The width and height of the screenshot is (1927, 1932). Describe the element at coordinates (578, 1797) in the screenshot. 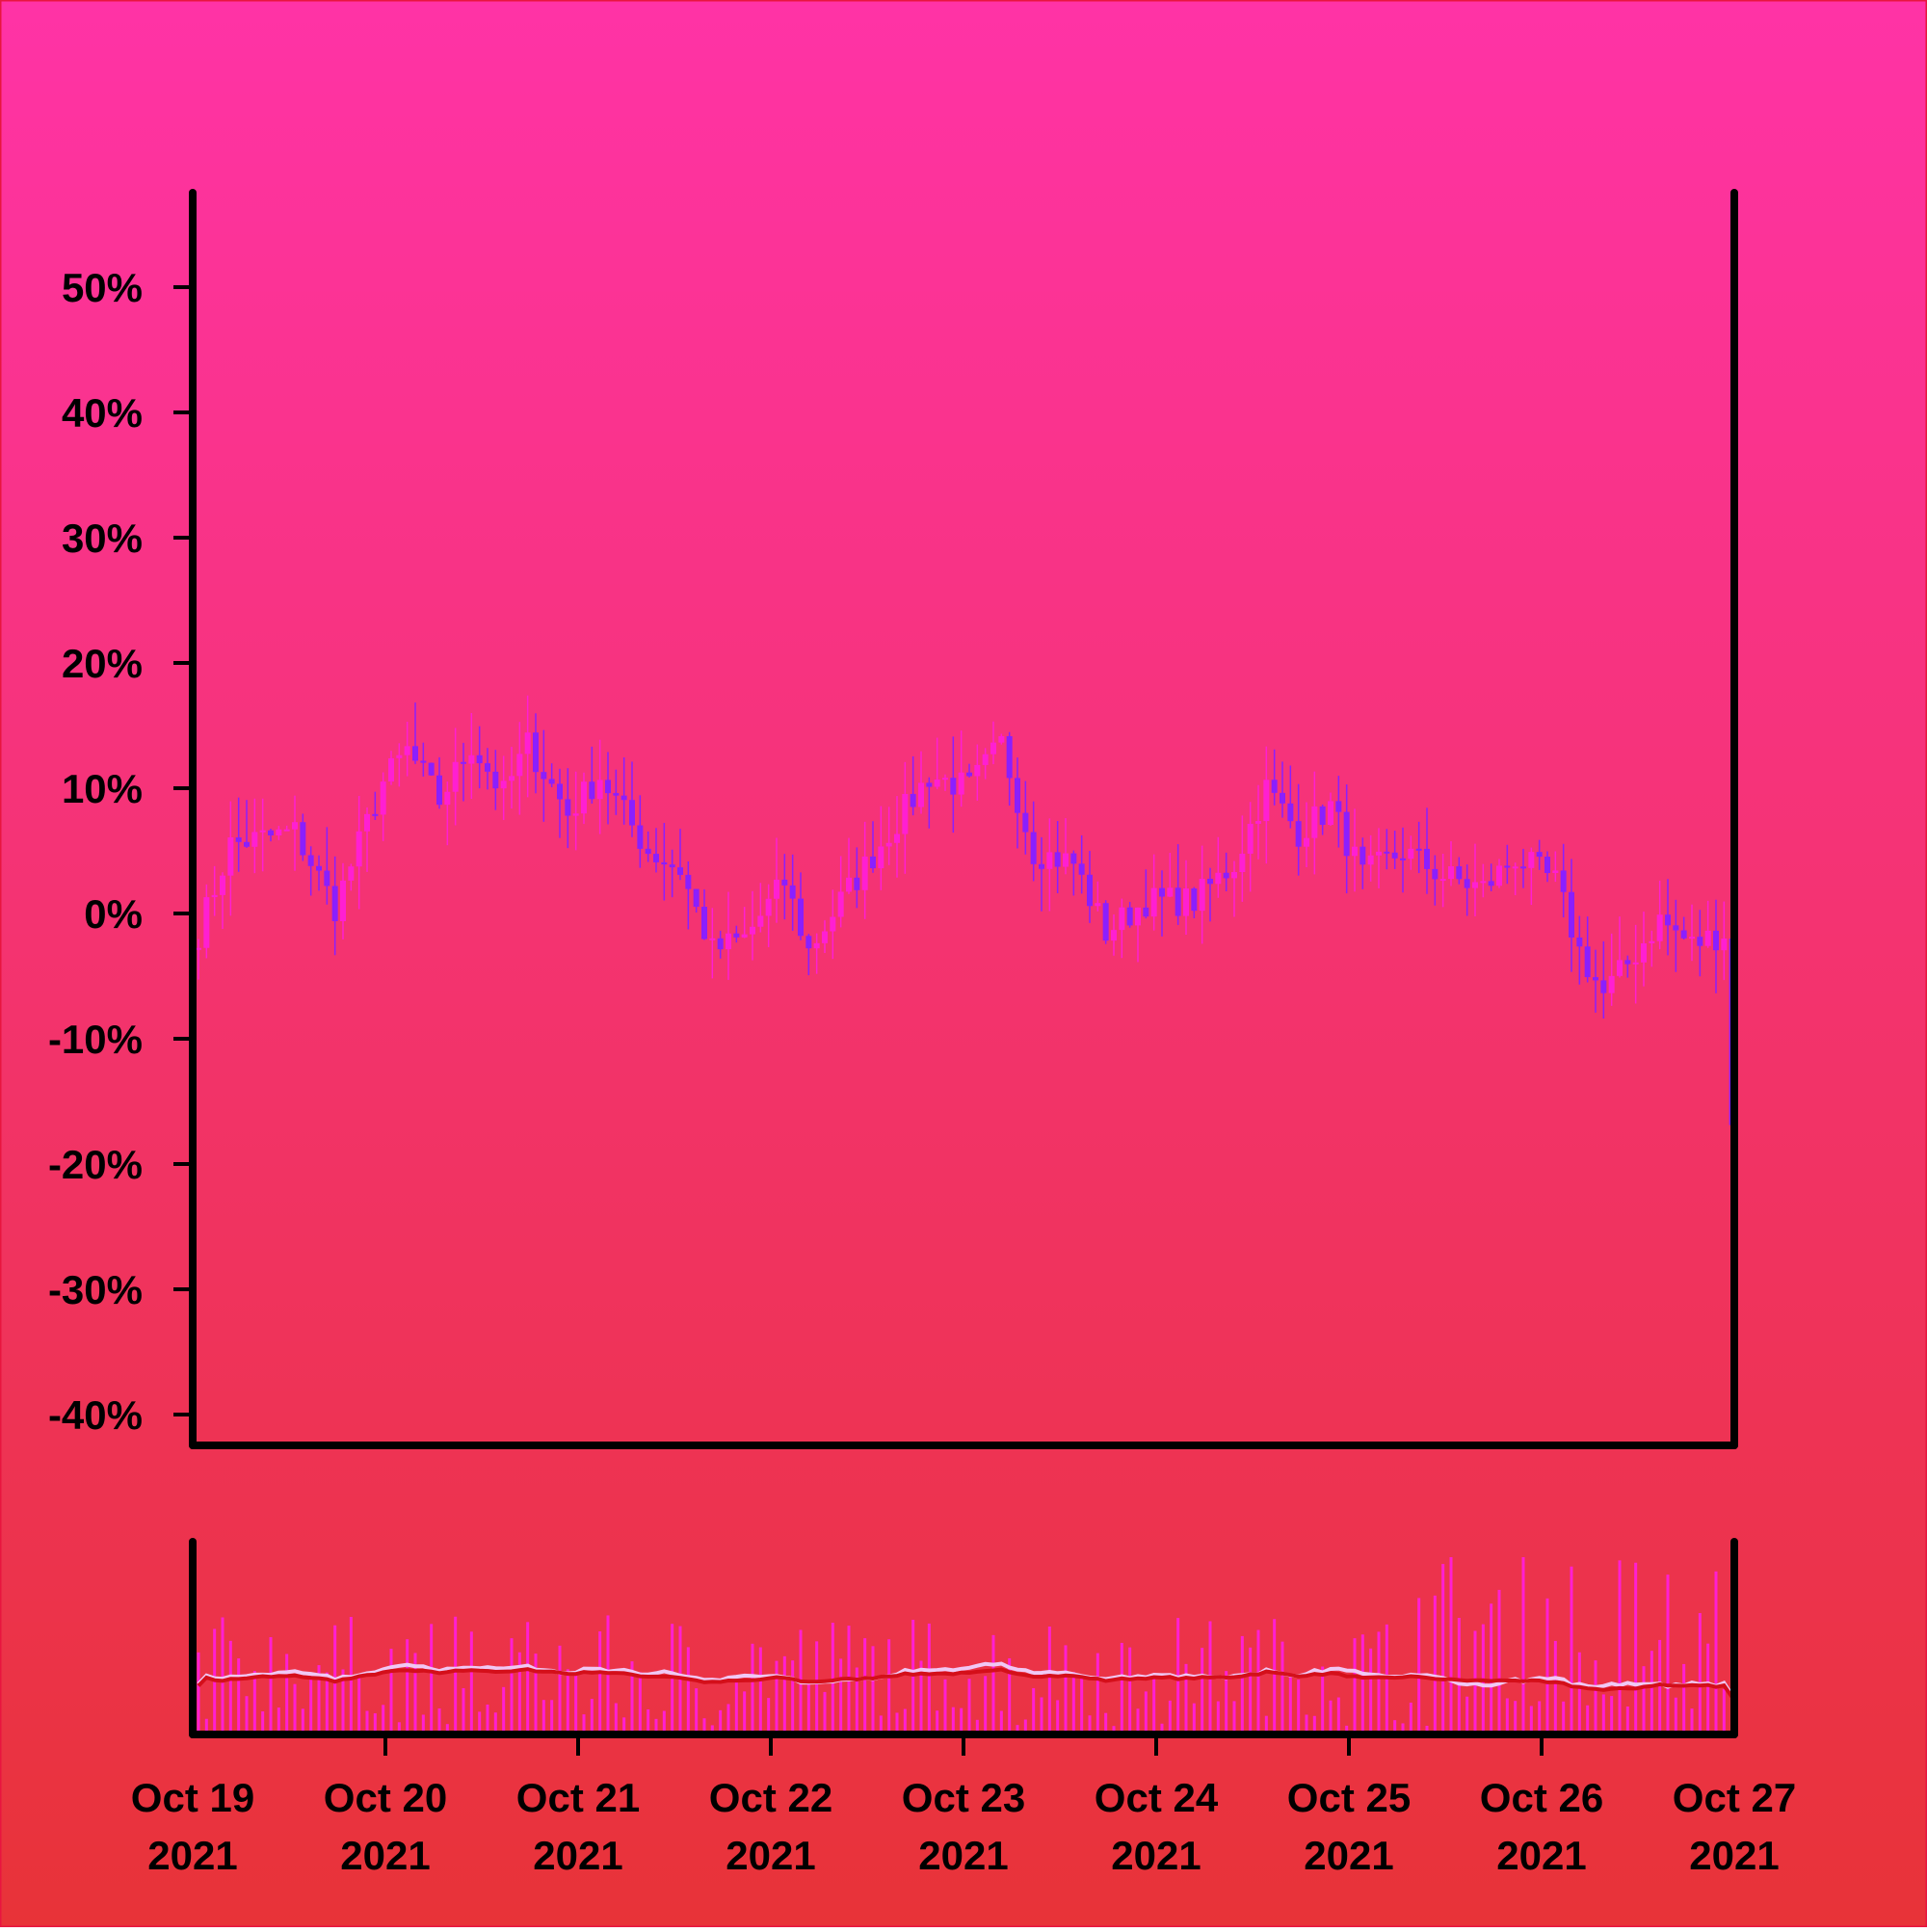

I see `x-tick-label: Oct 21` at that location.